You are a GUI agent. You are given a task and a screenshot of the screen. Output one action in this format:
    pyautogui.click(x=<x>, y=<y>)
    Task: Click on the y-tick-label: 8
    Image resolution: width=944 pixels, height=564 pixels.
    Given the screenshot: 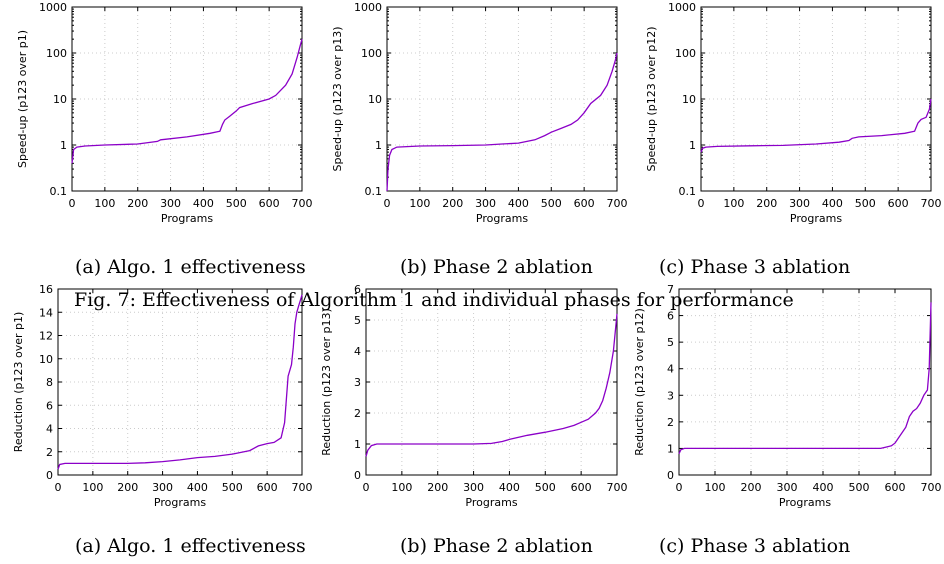 What is the action you would take?
    pyautogui.click(x=49, y=382)
    